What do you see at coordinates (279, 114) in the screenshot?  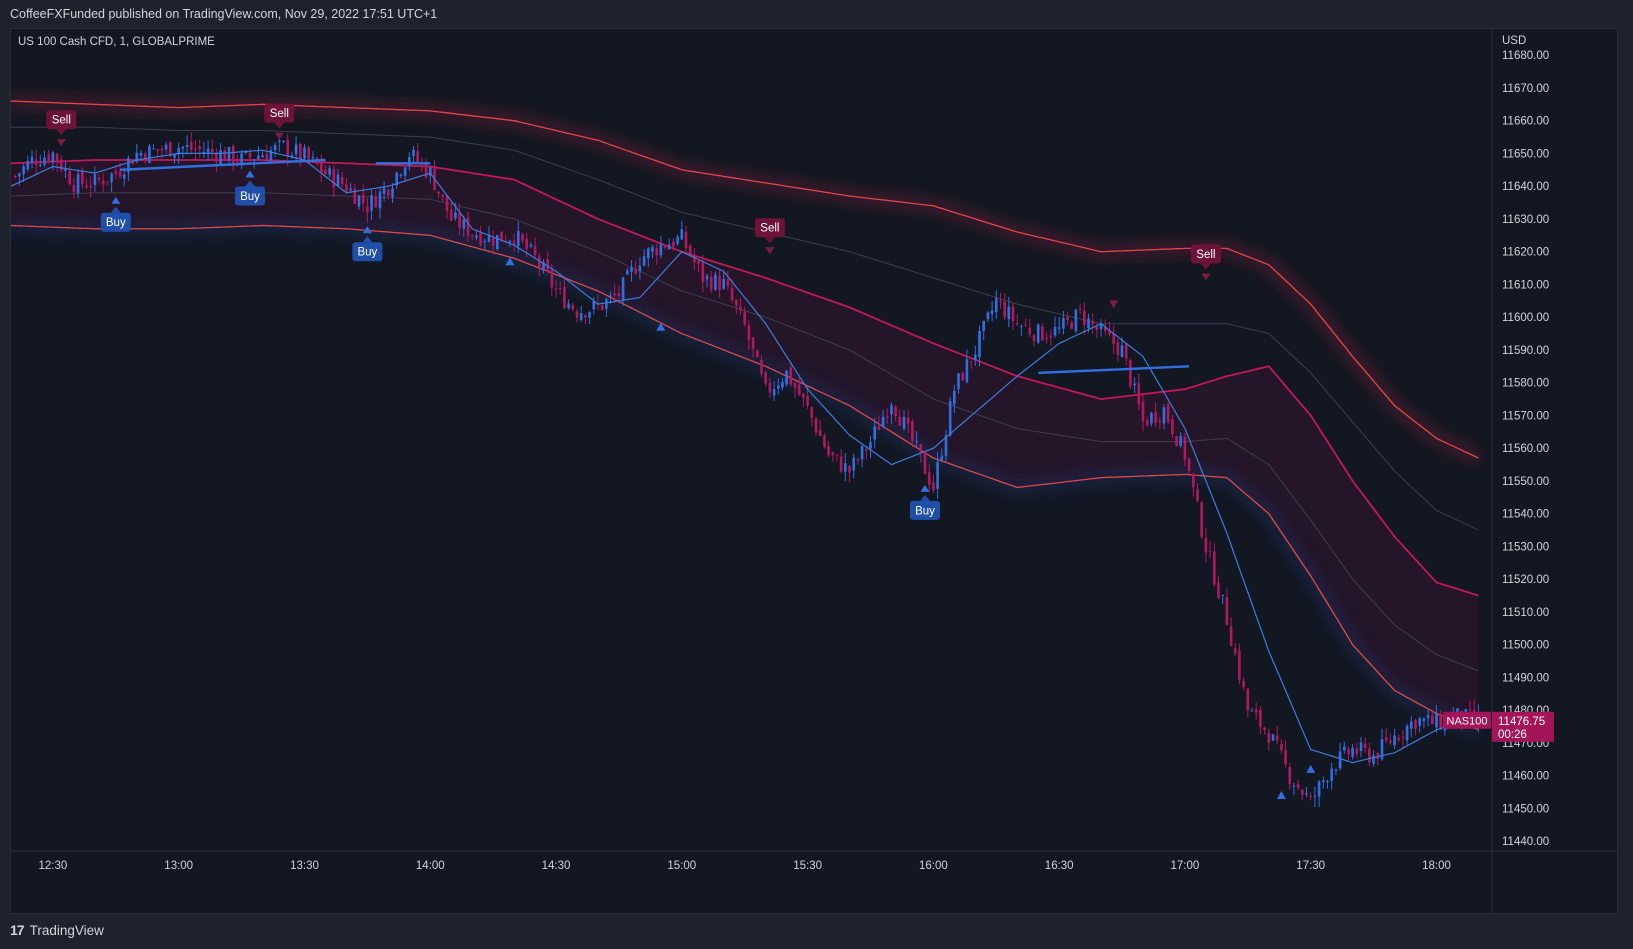 I see `signal-label: Sell` at bounding box center [279, 114].